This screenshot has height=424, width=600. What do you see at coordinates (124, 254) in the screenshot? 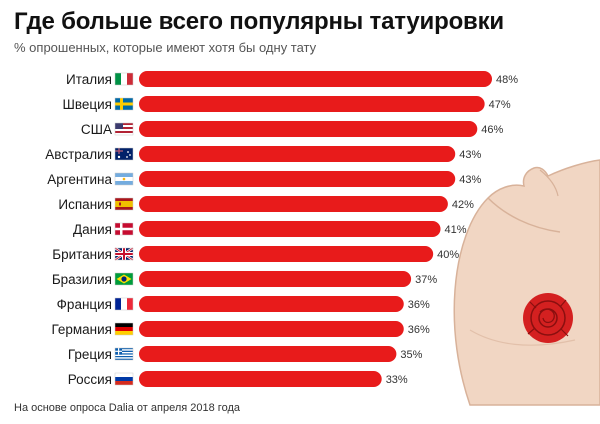
I see `uk-flag-icon` at bounding box center [124, 254].